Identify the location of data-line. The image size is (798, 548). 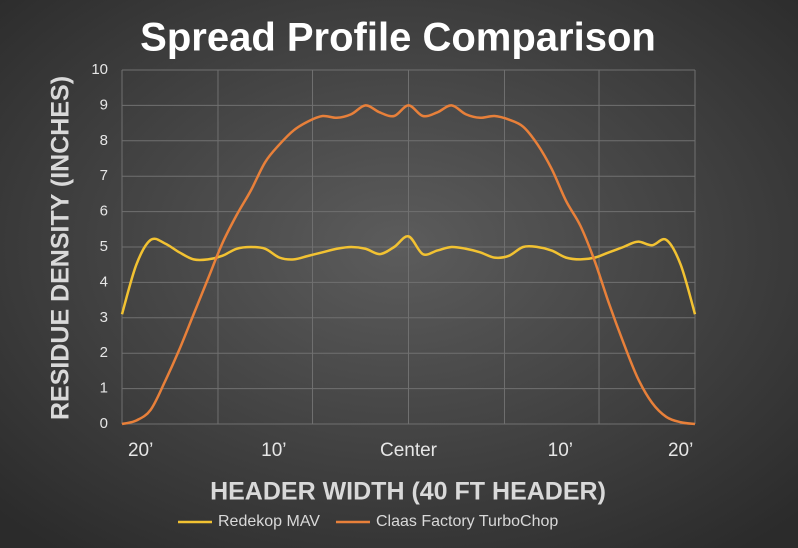
(408, 275).